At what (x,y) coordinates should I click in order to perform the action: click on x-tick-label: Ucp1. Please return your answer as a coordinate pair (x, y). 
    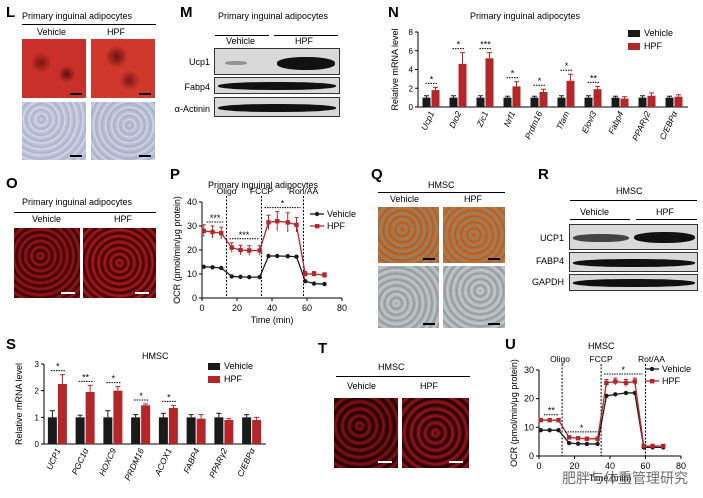
    Looking at the image, I should click on (428, 120).